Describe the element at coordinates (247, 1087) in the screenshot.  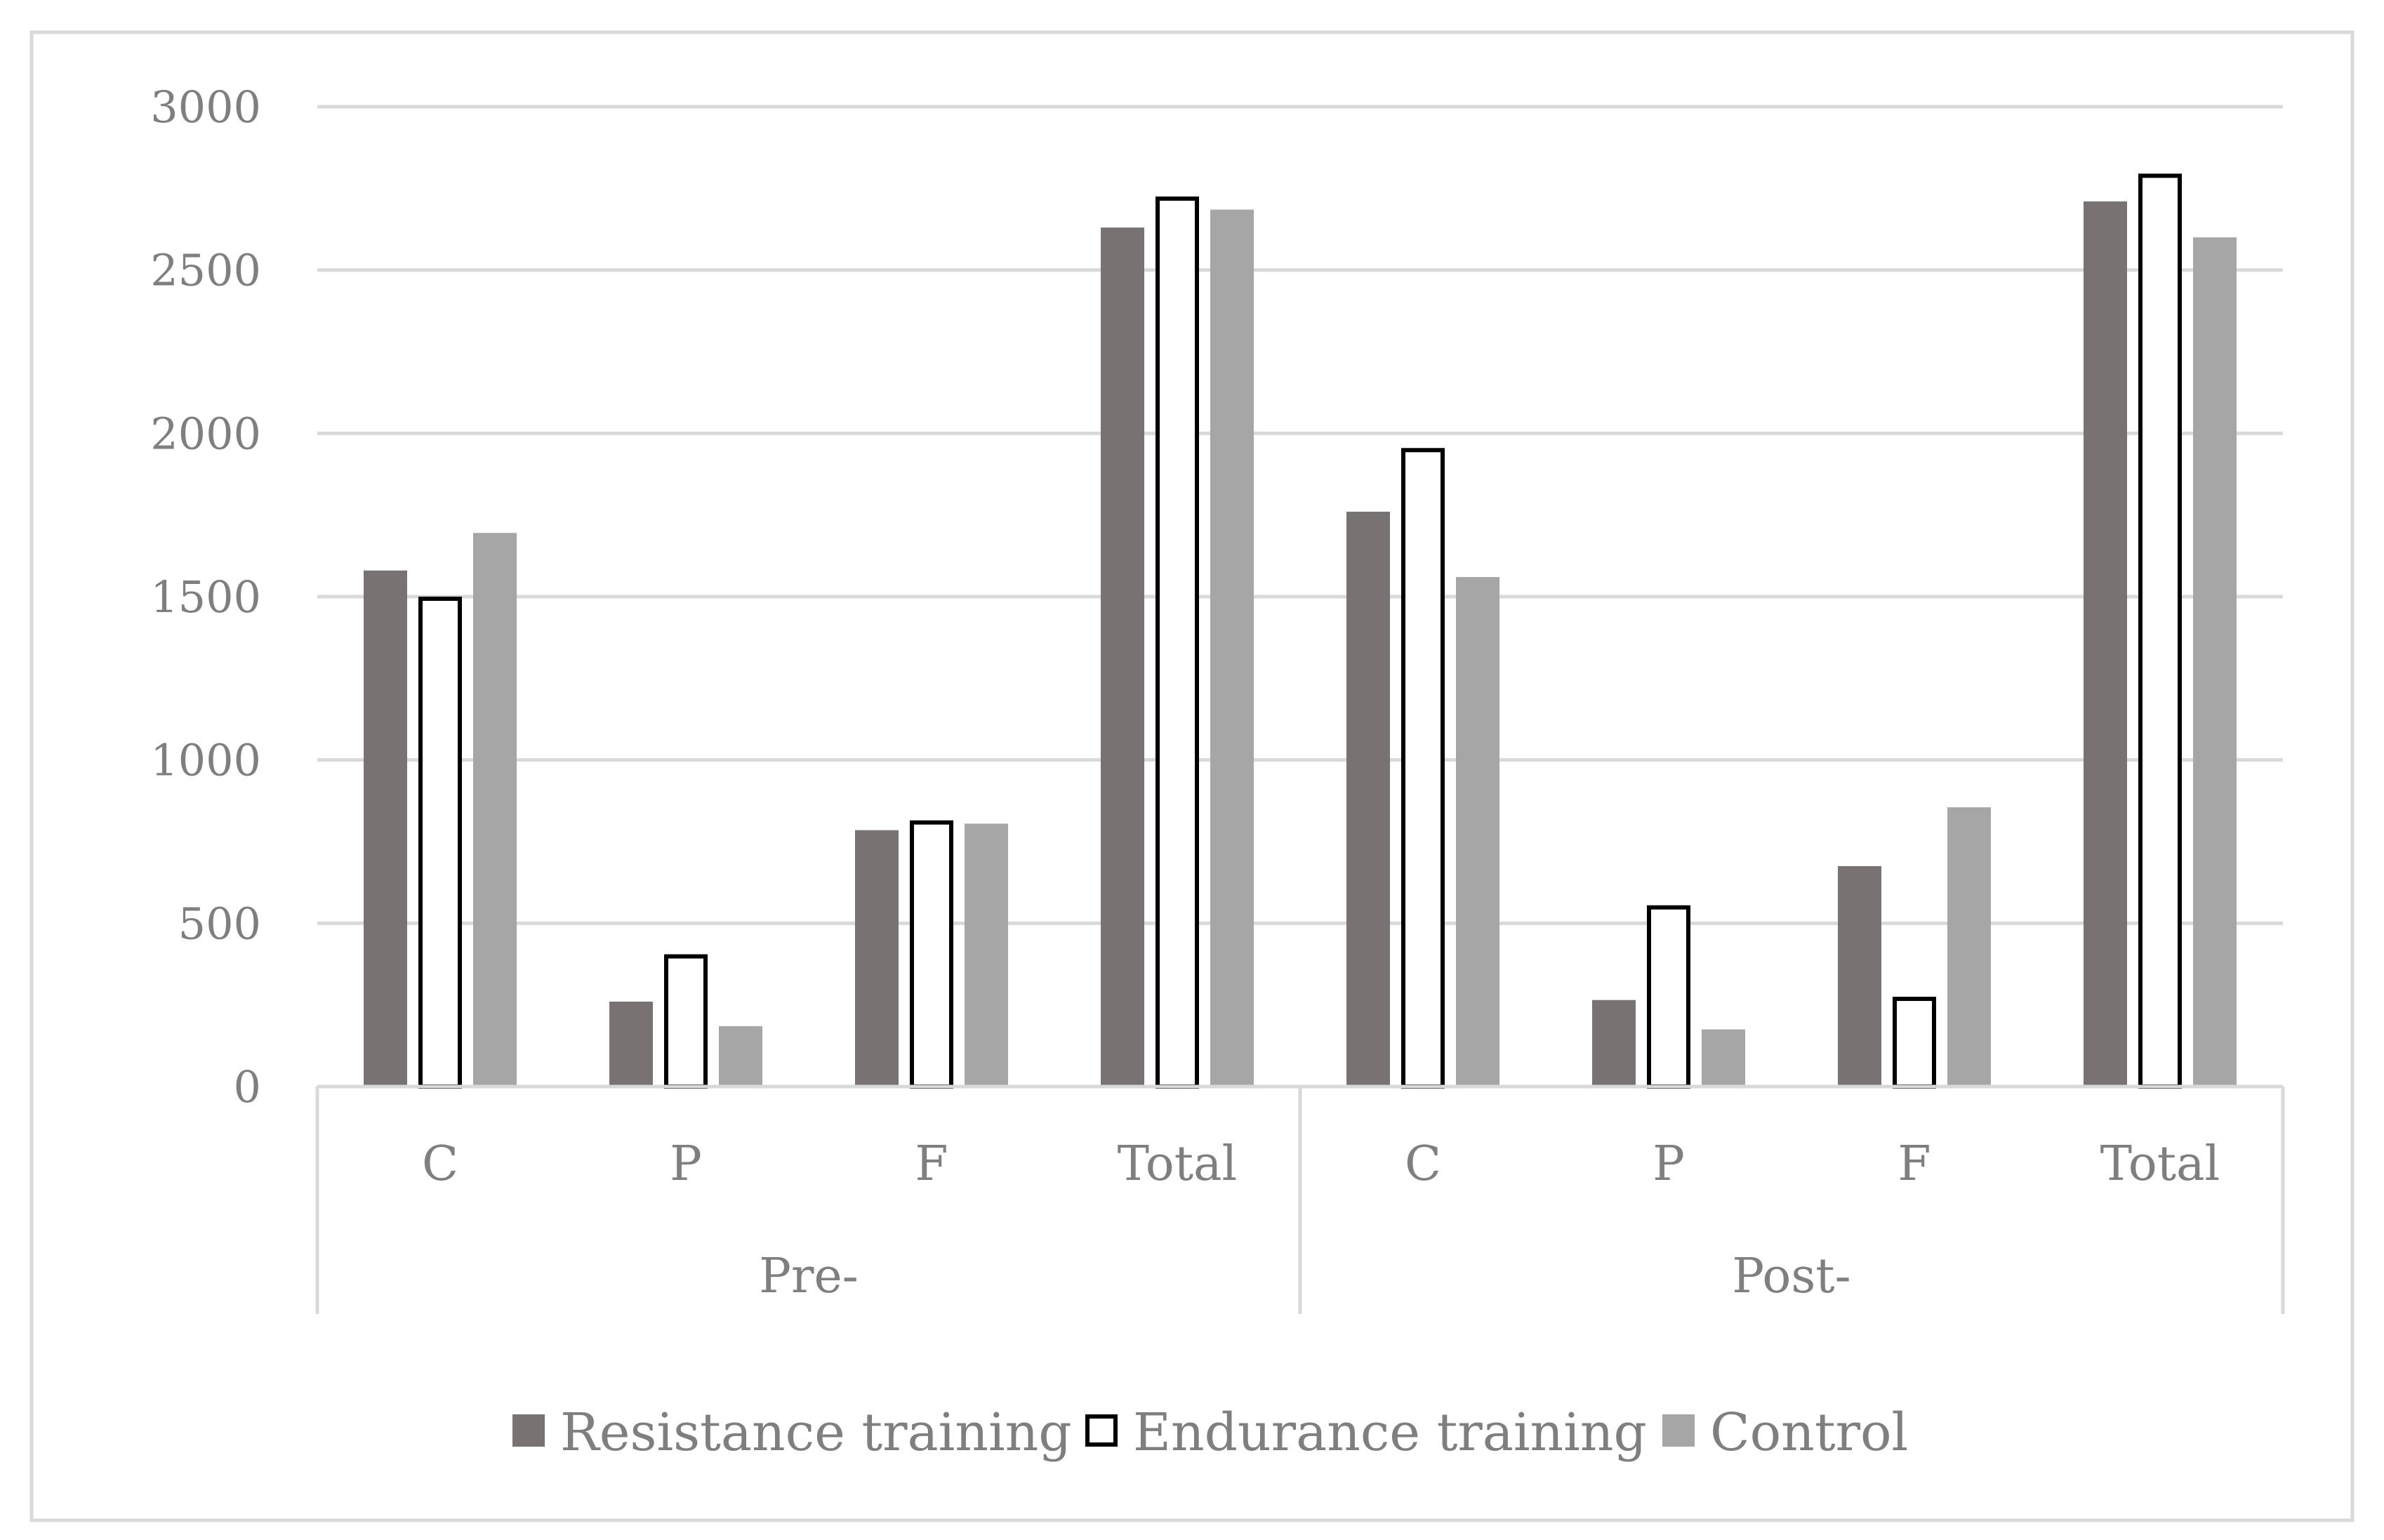
I see `y-tick-label-0: 0` at that location.